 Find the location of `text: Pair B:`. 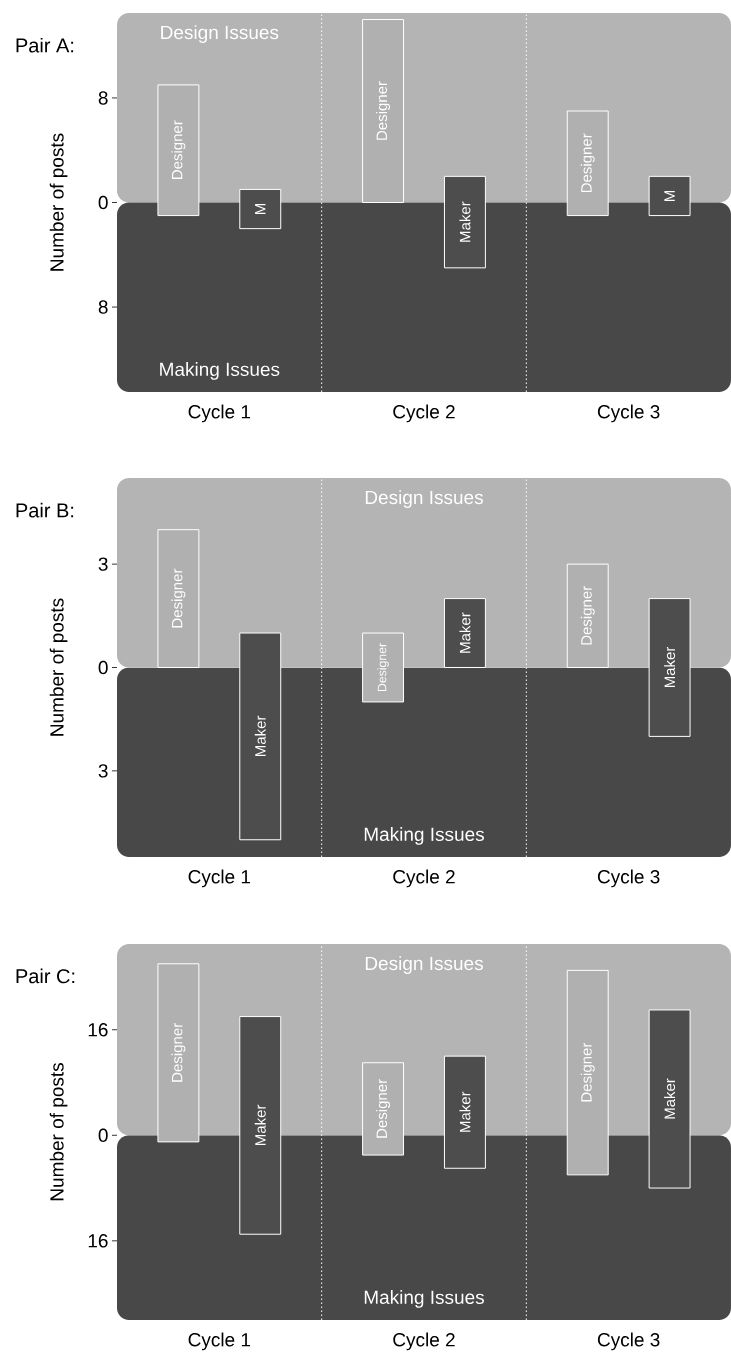

text: Pair B: is located at coordinates (45, 510).